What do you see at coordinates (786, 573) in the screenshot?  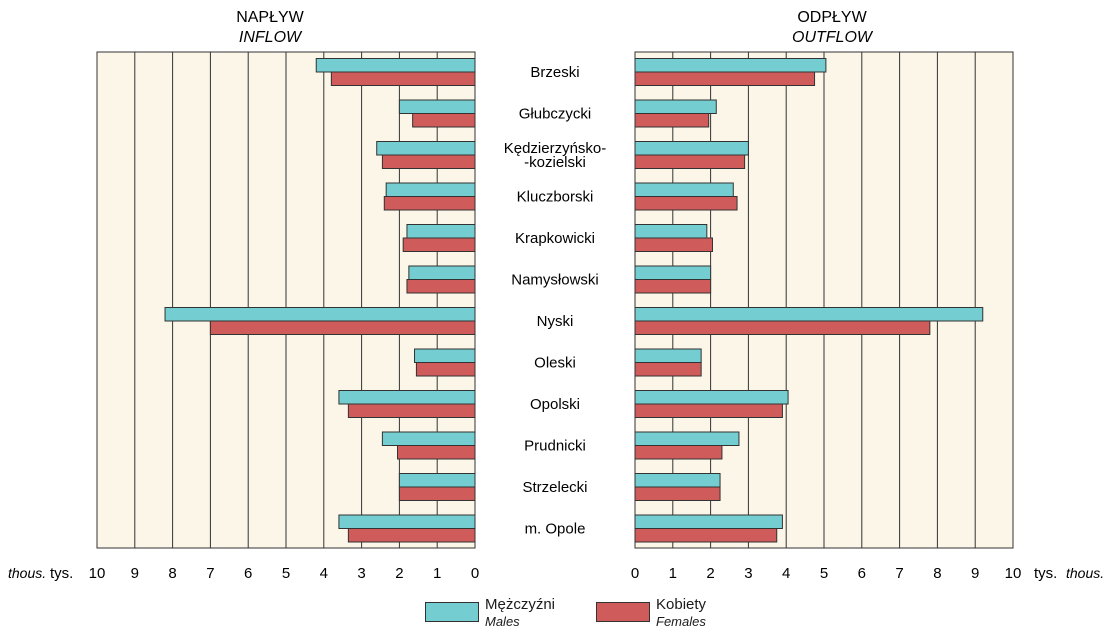 I see `outflow-tick-label: 4` at bounding box center [786, 573].